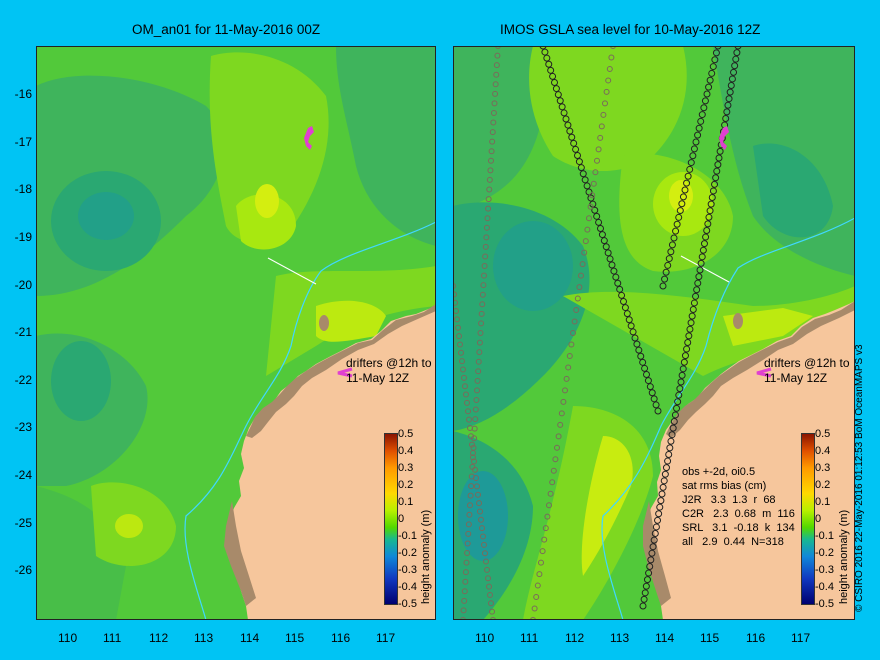 The width and height of the screenshot is (880, 660). Describe the element at coordinates (729, 500) in the screenshot. I see `stats-row: J2R 3.3 1.3 r 68` at that location.